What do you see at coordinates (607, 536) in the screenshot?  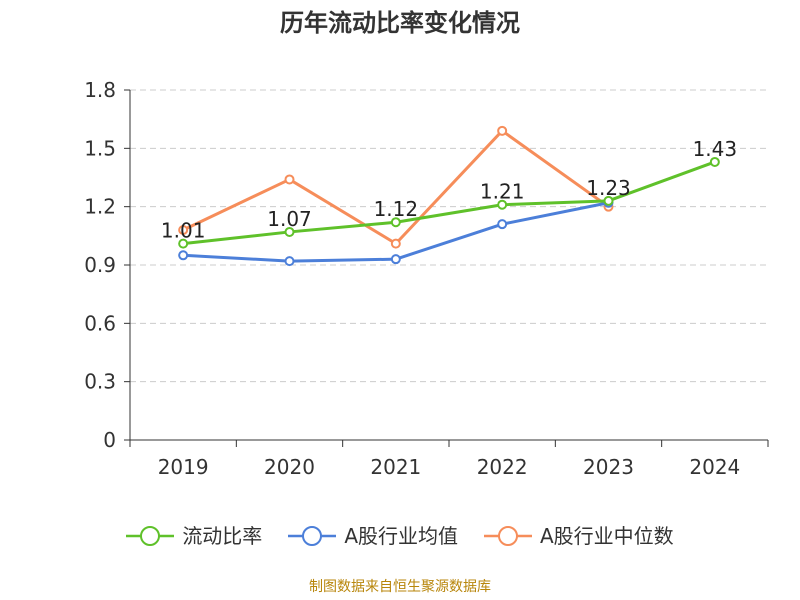 I see `legend-label-industry-median: A股行业中位数` at bounding box center [607, 536].